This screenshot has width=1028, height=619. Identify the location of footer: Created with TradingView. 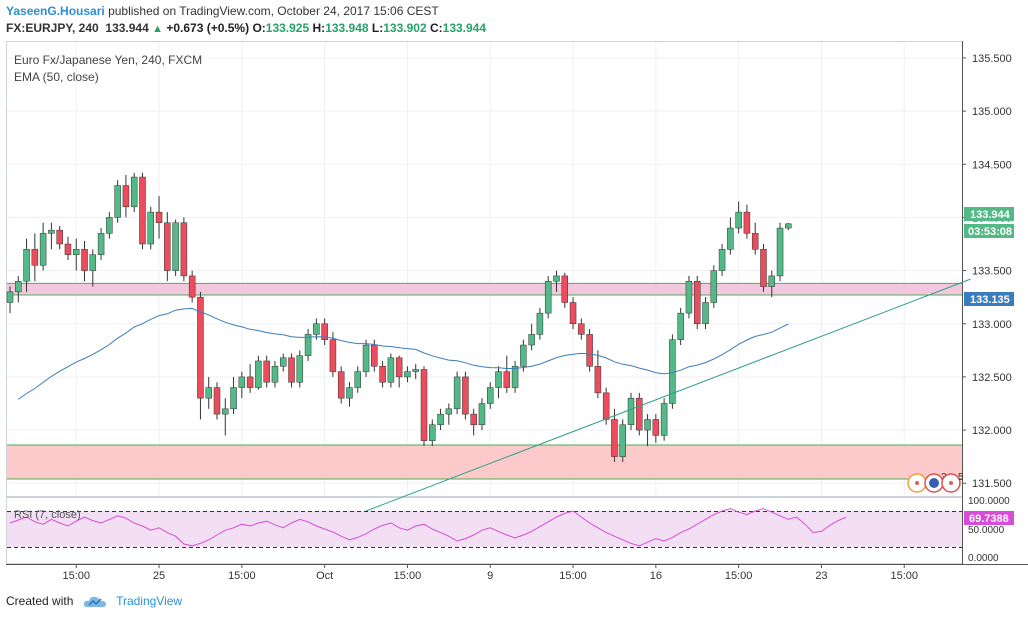
(94, 601).